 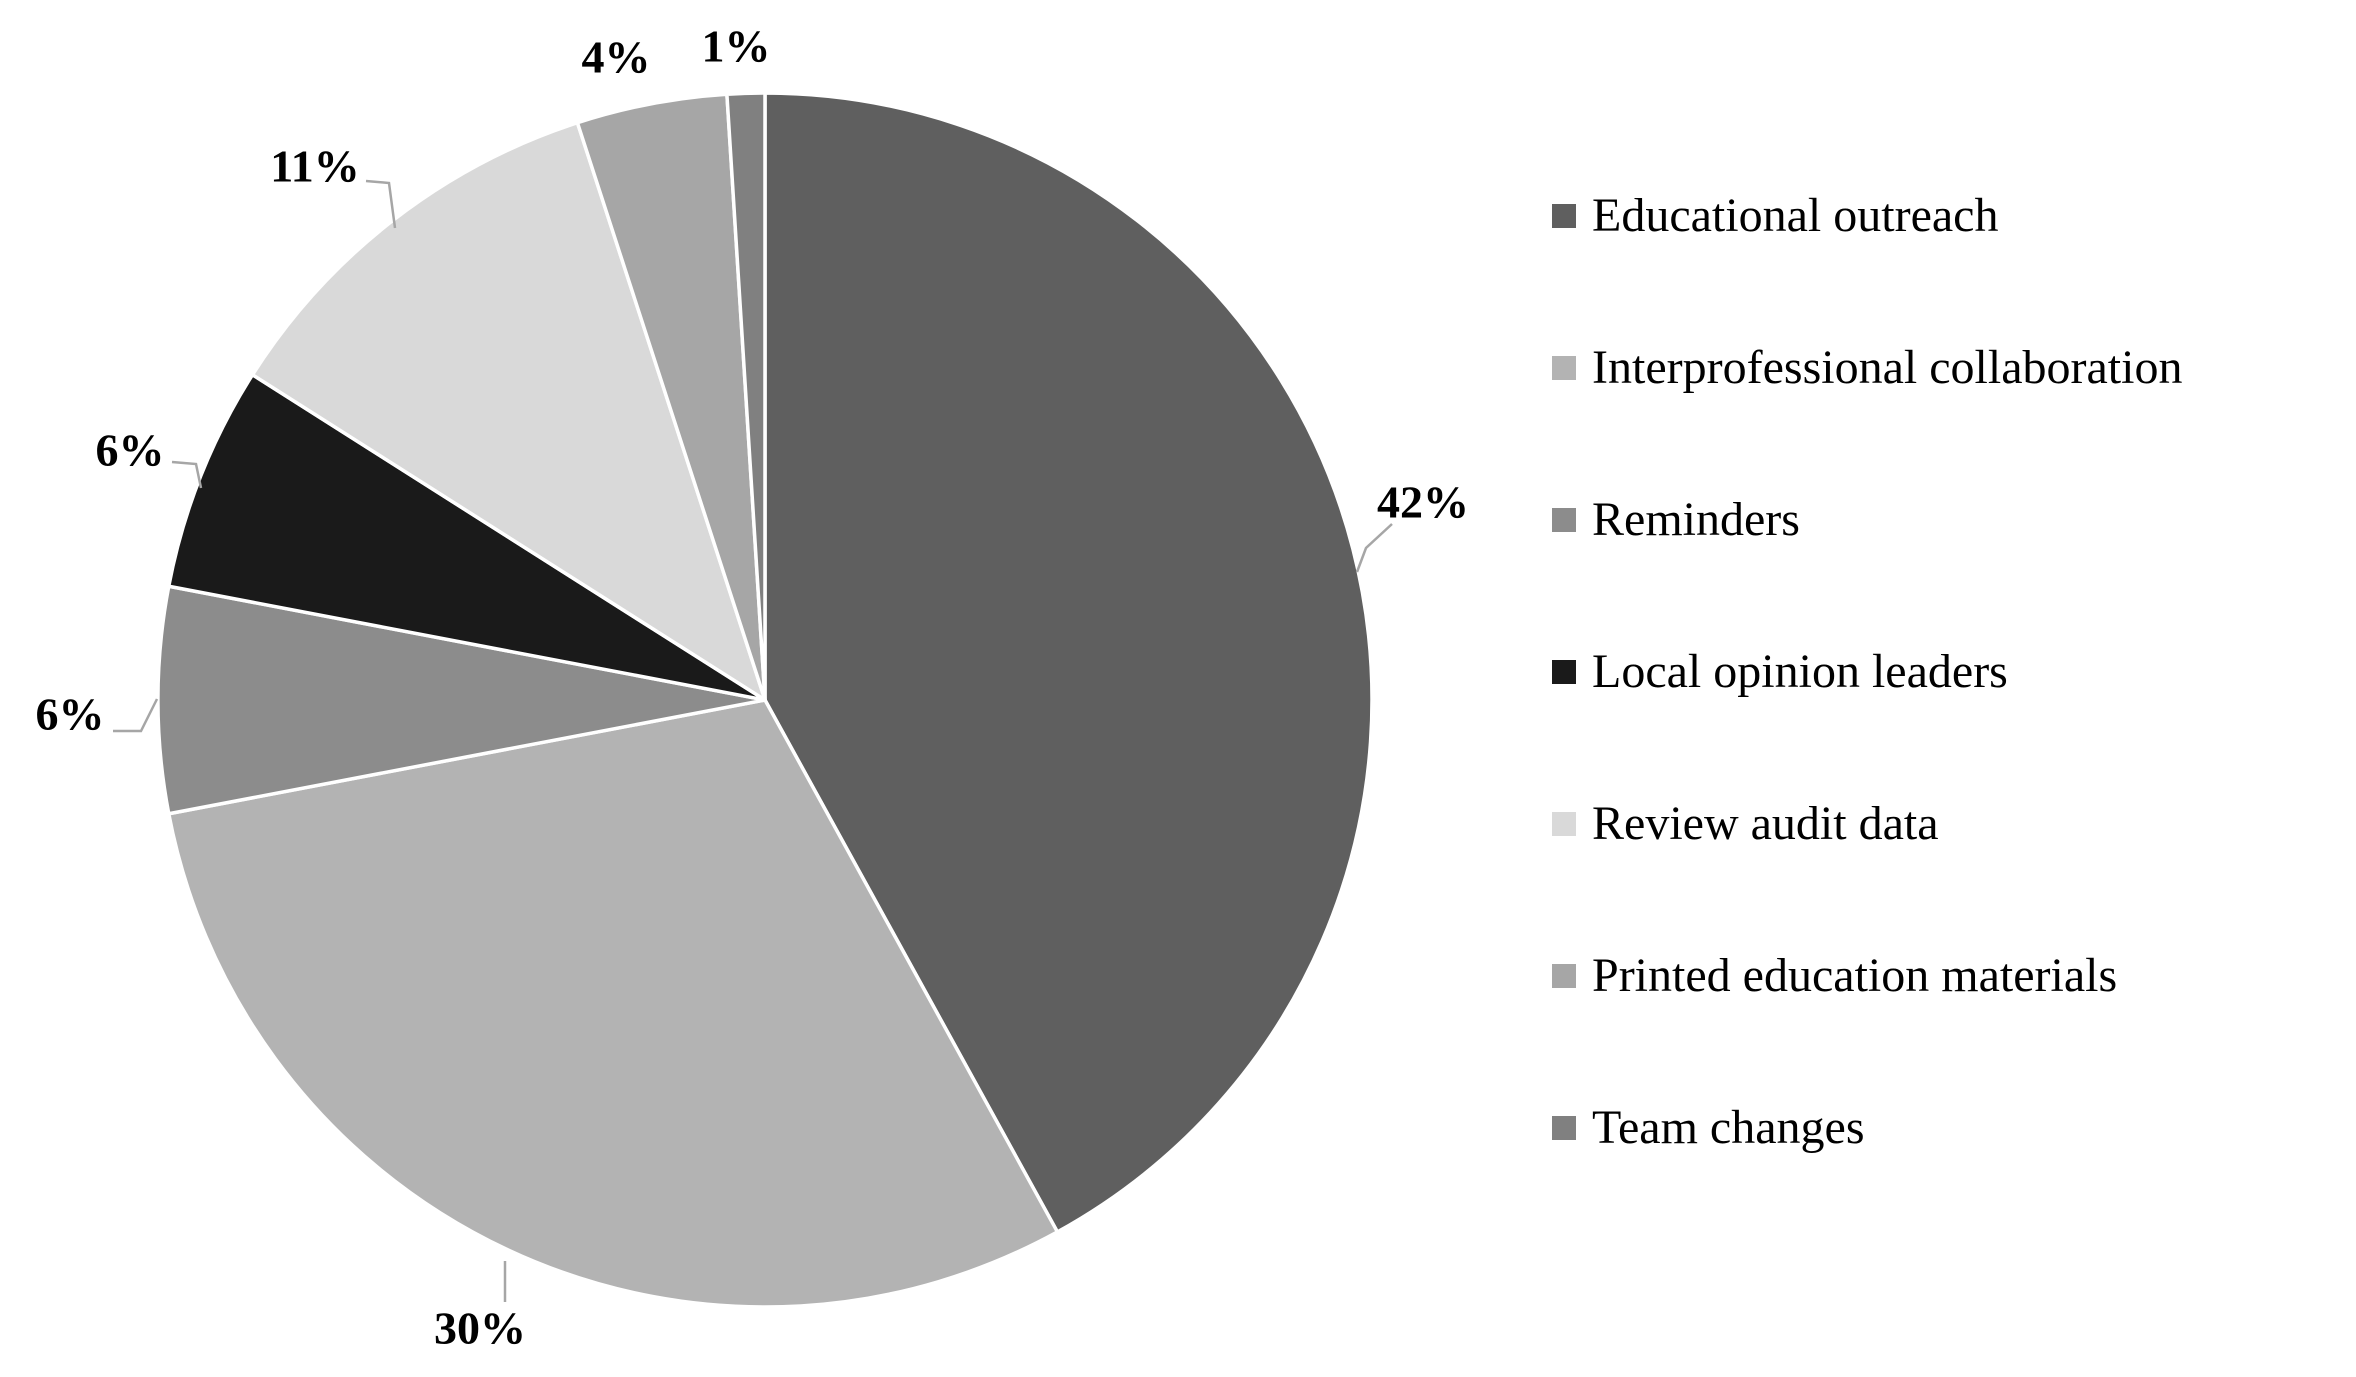 I want to click on leader-line-educational-outreach, so click(x=1374, y=548).